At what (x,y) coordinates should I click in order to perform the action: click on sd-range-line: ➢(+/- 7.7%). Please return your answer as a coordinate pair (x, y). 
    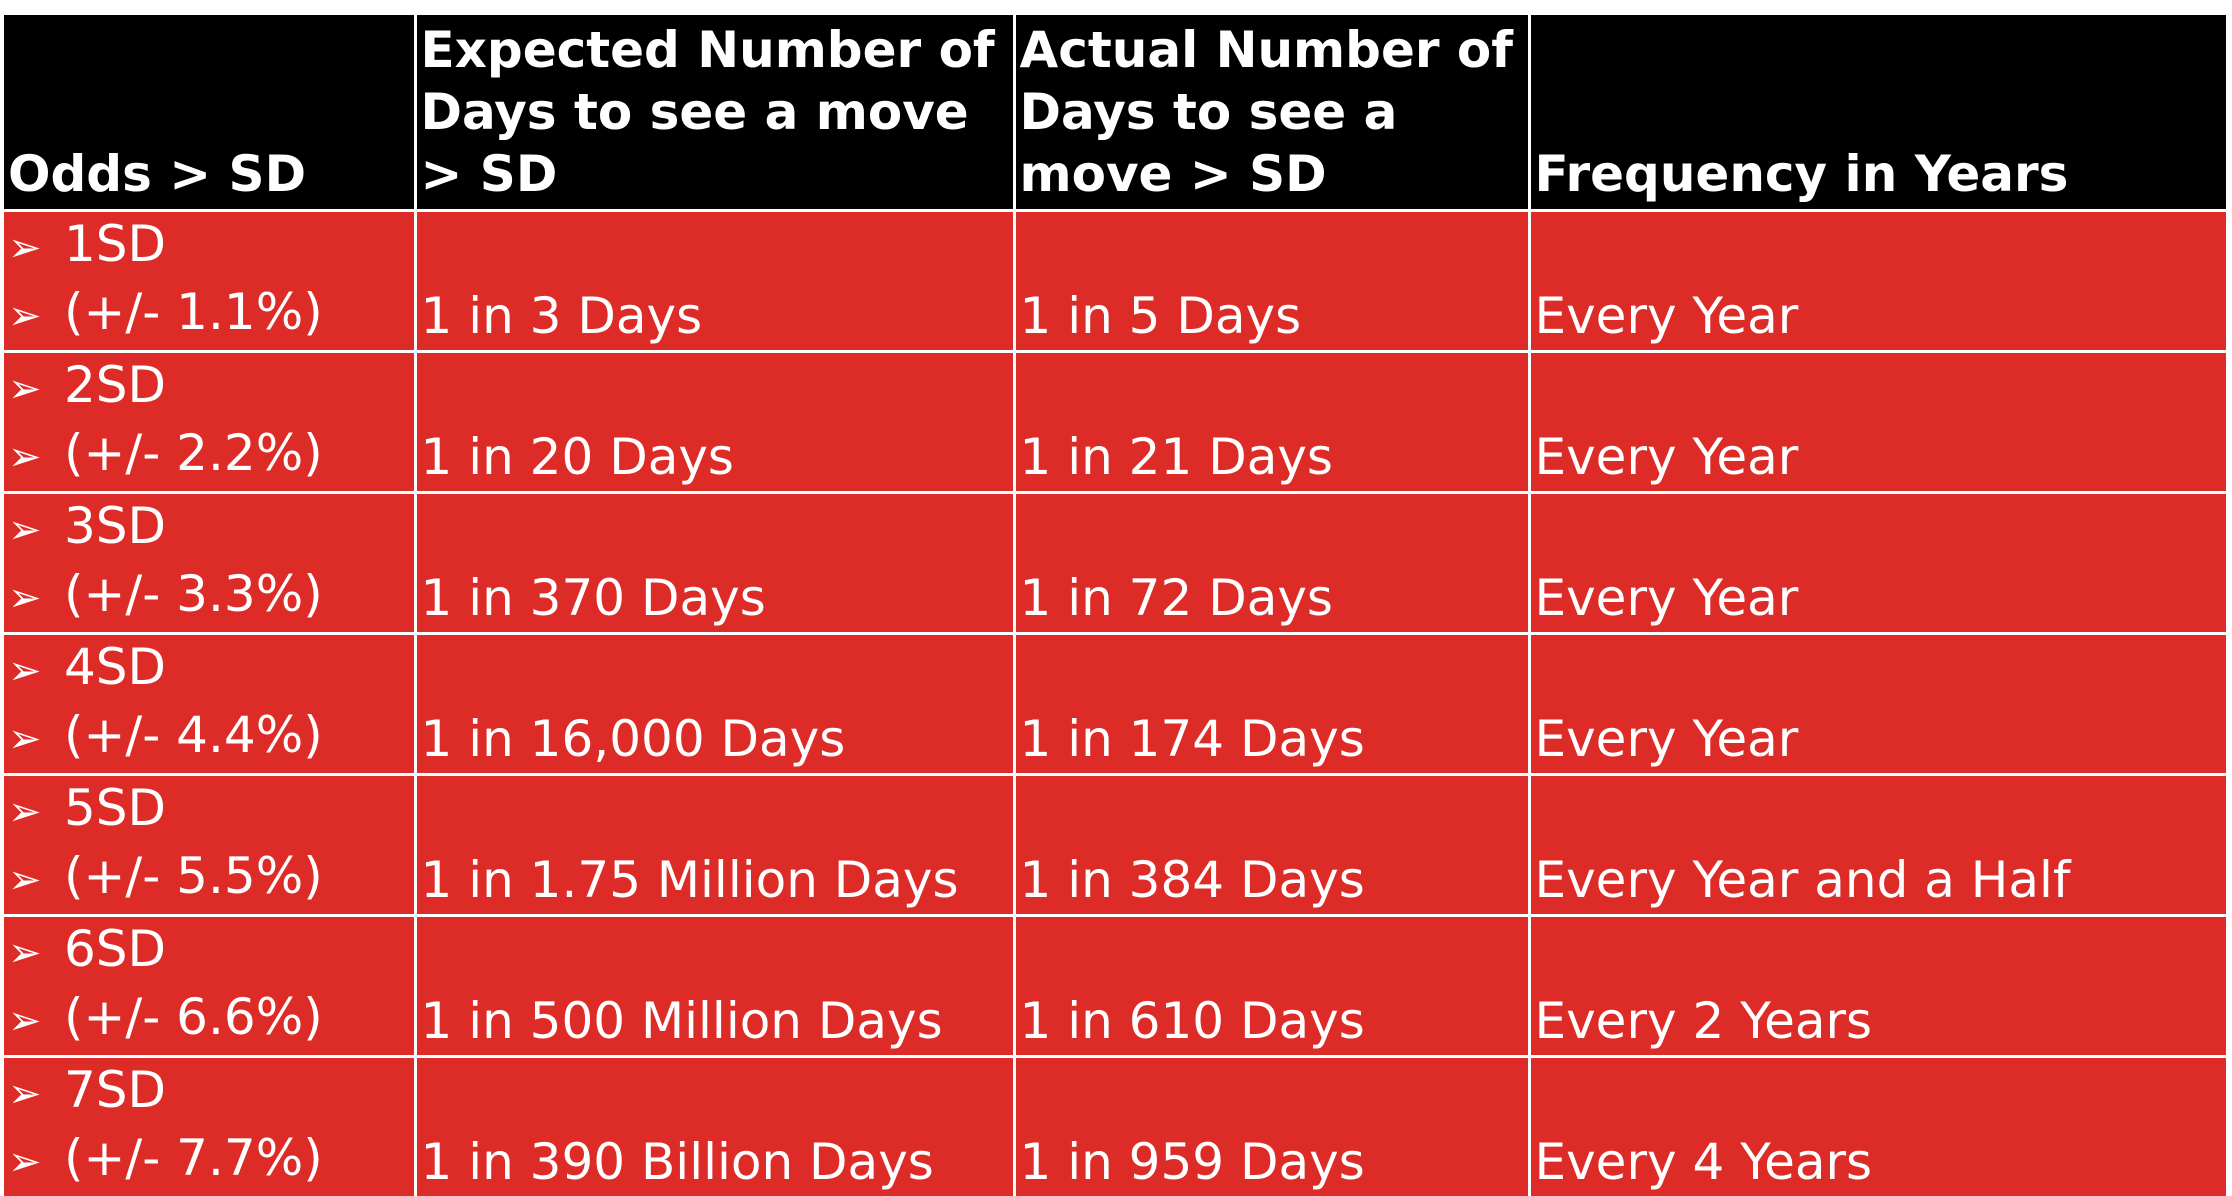
    Looking at the image, I should click on (211, 1160).